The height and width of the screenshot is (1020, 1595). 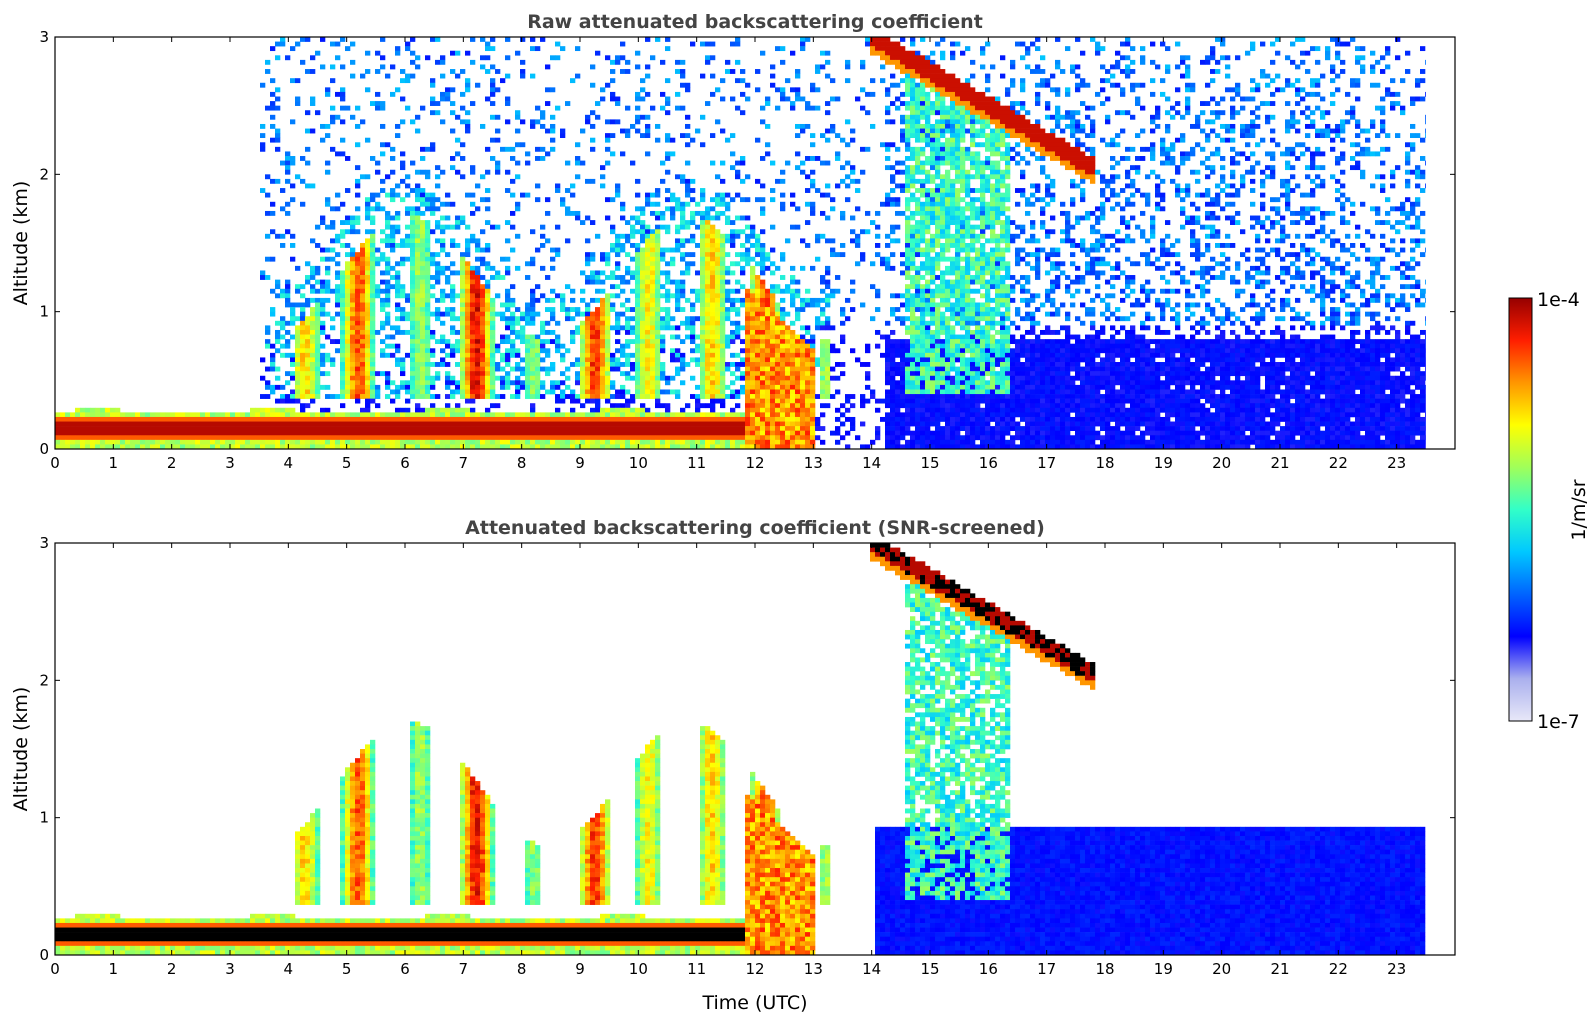 What do you see at coordinates (754, 1003) in the screenshot?
I see `x-axis-label: Time (UTC)` at bounding box center [754, 1003].